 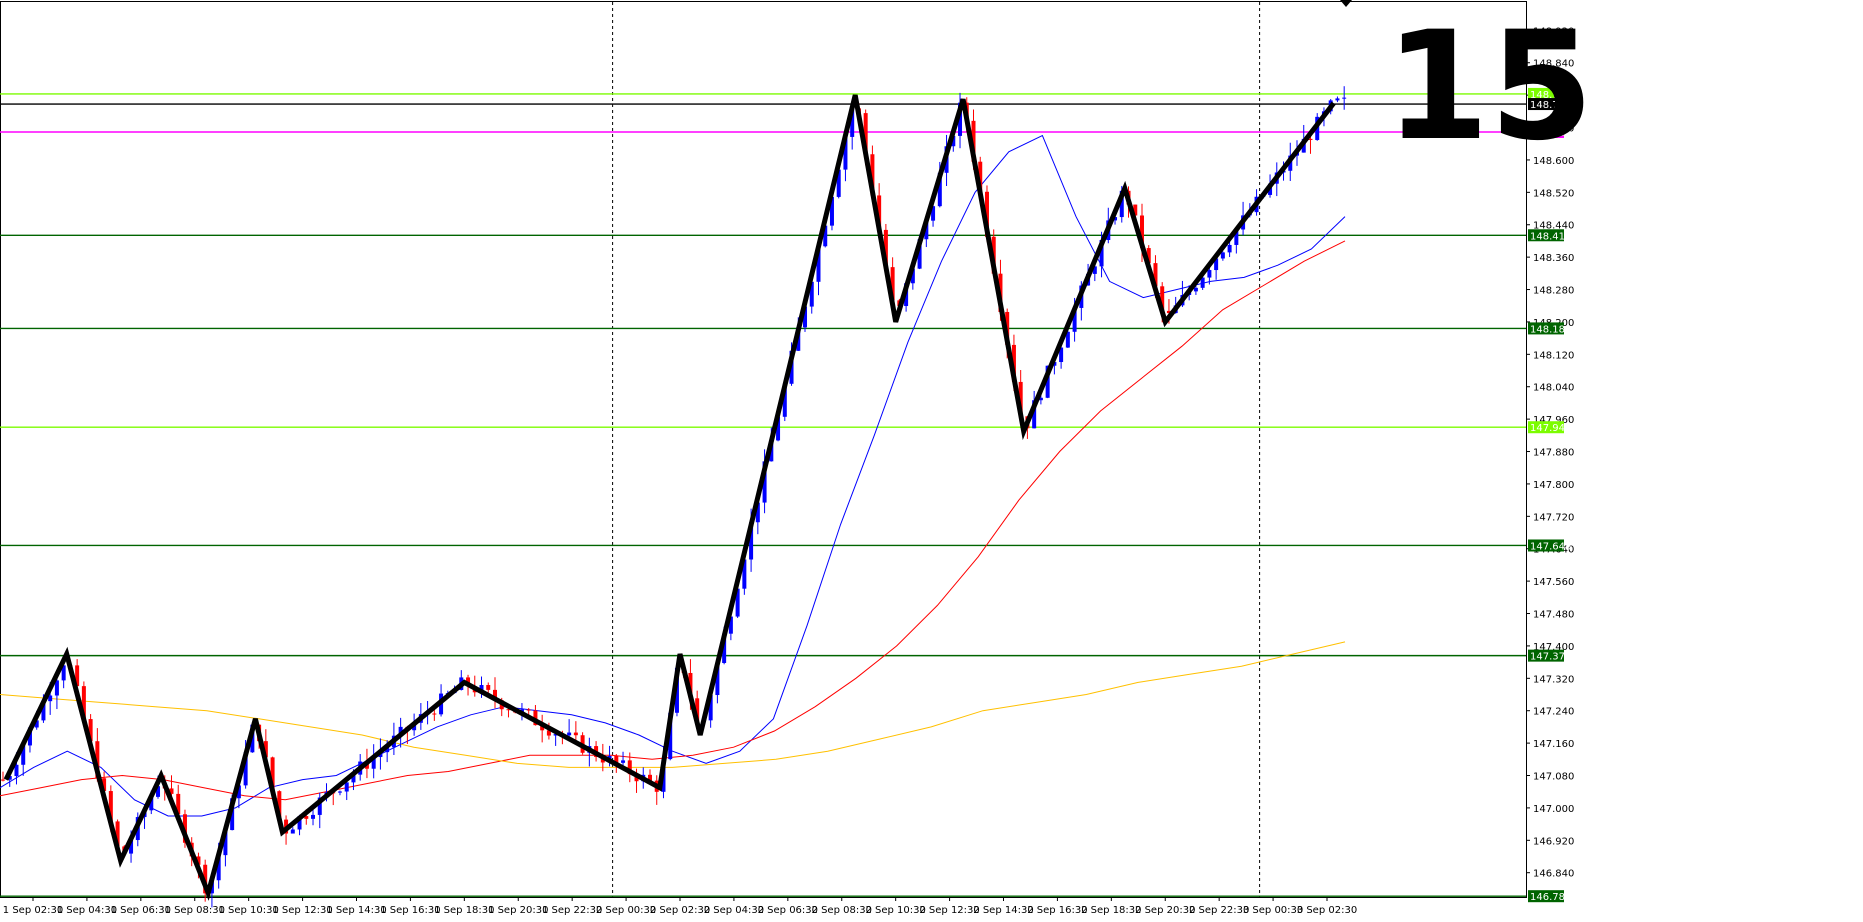 What do you see at coordinates (464, 910) in the screenshot?
I see `time-tick-label: 1 Sep 18:30` at bounding box center [464, 910].